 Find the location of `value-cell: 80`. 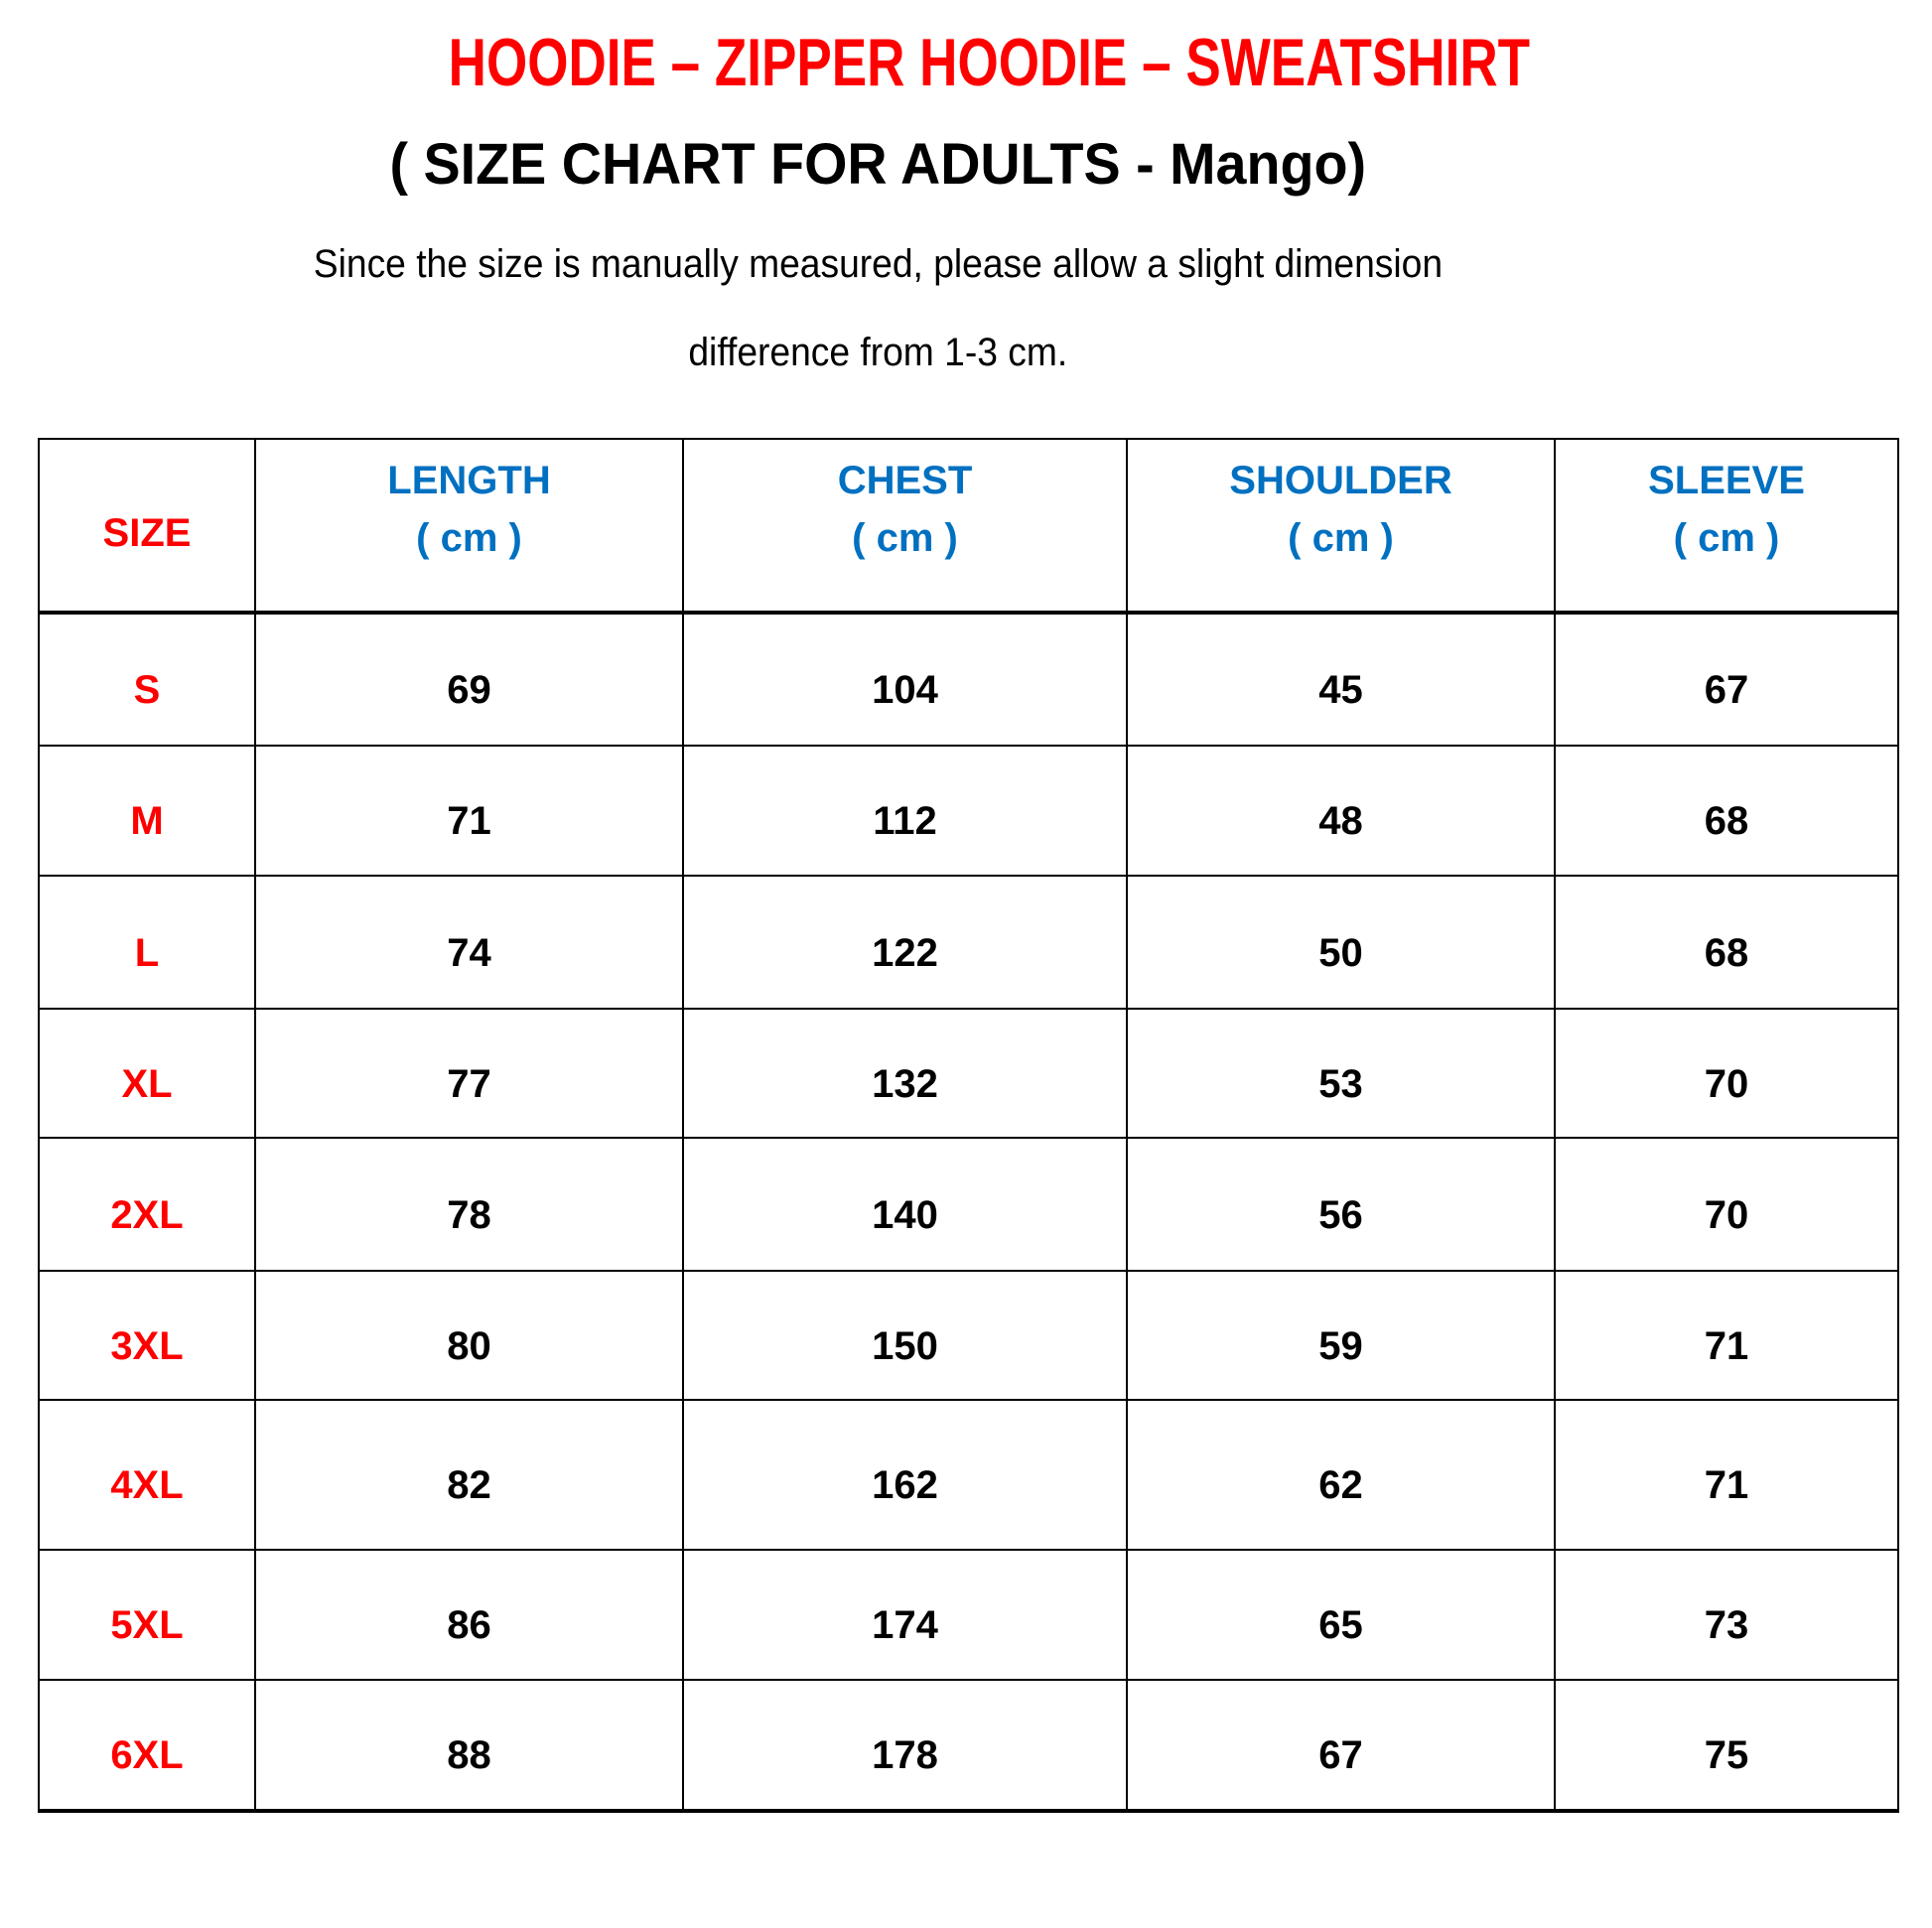

value-cell: 80 is located at coordinates (469, 1335).